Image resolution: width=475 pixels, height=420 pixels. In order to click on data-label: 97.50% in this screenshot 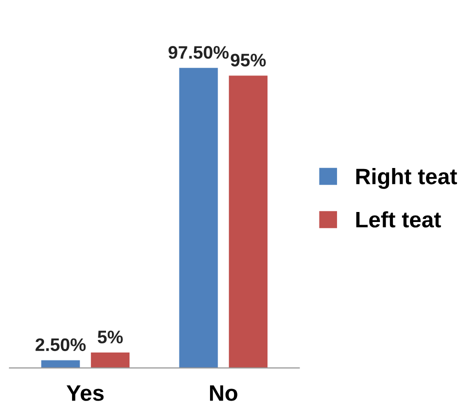, I will do `click(198, 52)`.